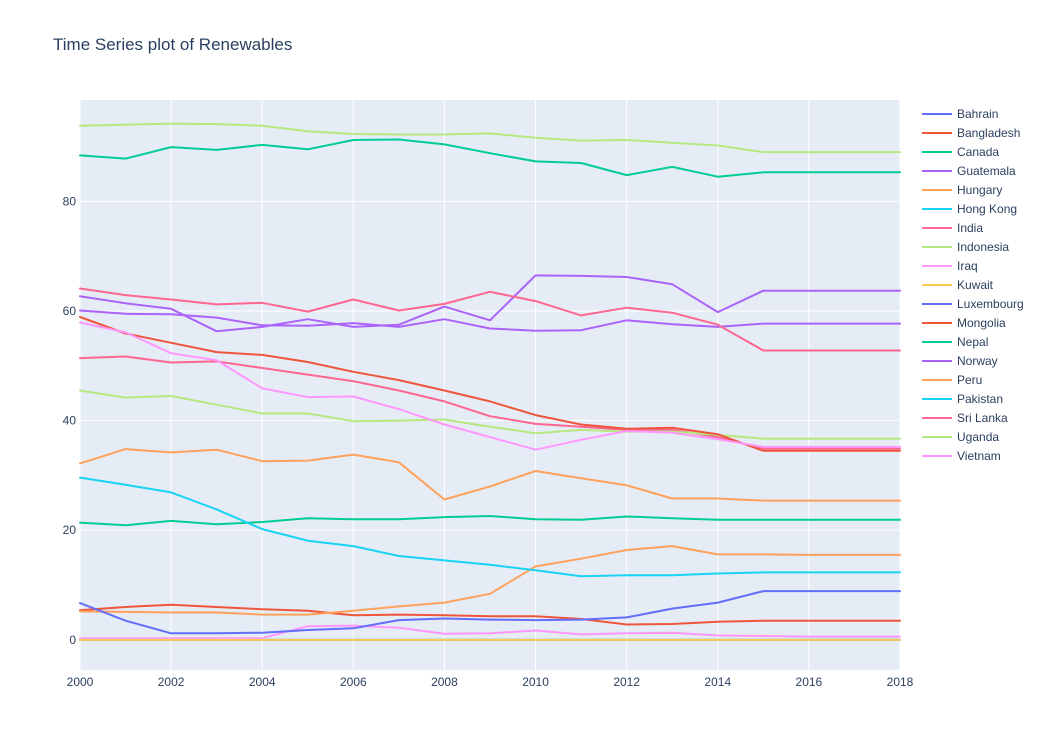 This screenshot has height=755, width=1050. I want to click on legend-label: Mongolia, so click(981, 323).